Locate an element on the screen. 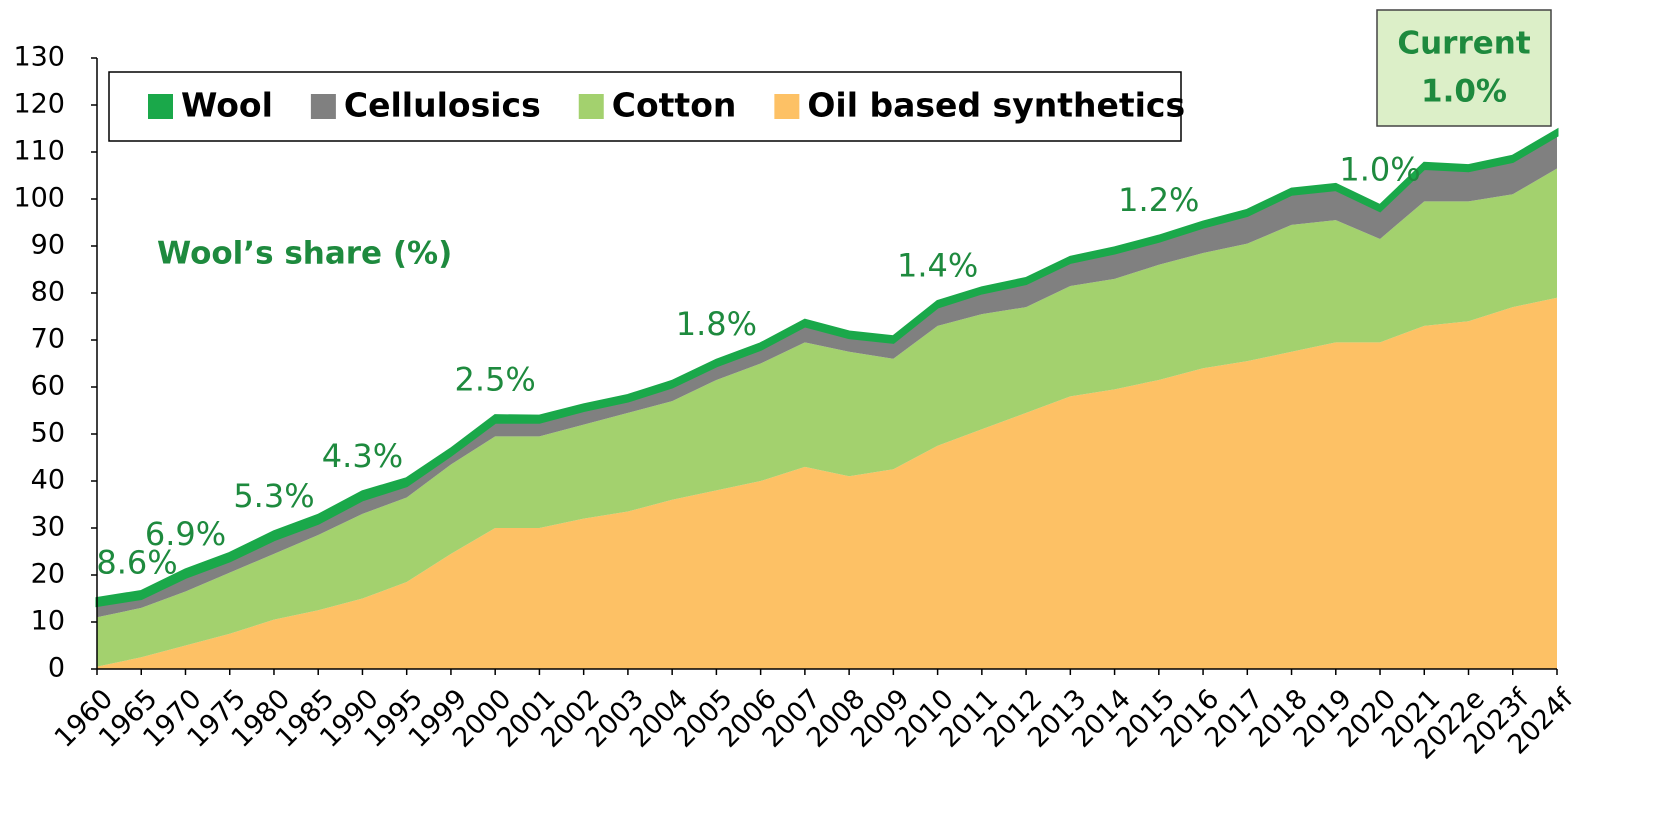  y-tick-label: 120 is located at coordinates (39, 104).